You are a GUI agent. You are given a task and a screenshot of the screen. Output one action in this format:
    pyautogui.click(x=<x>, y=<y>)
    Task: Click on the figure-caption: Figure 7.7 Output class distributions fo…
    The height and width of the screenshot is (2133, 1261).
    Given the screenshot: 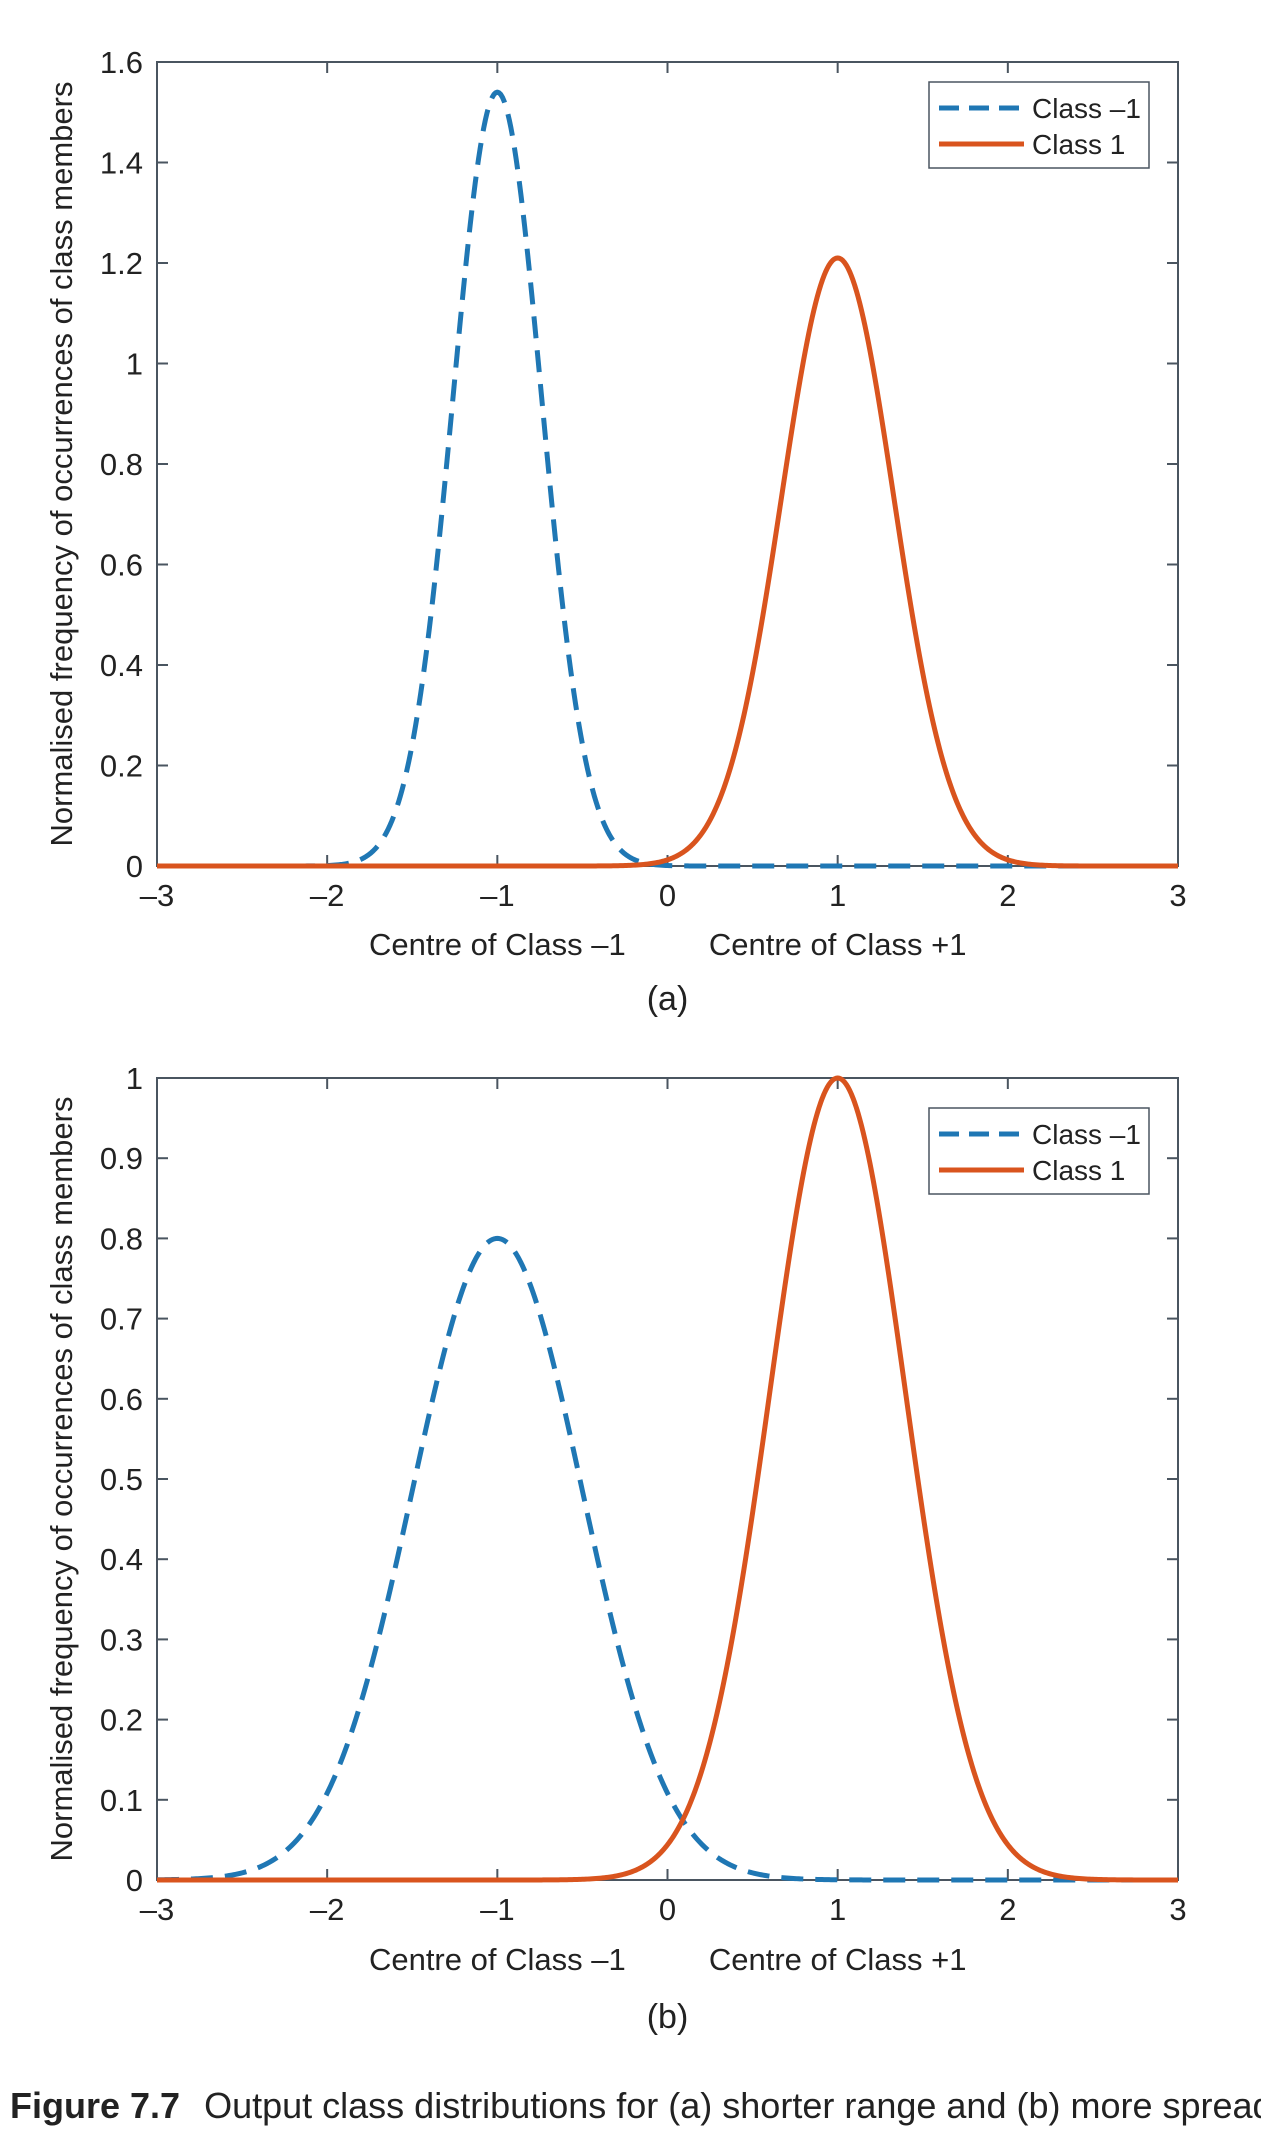 What is the action you would take?
    pyautogui.click(x=635, y=2105)
    